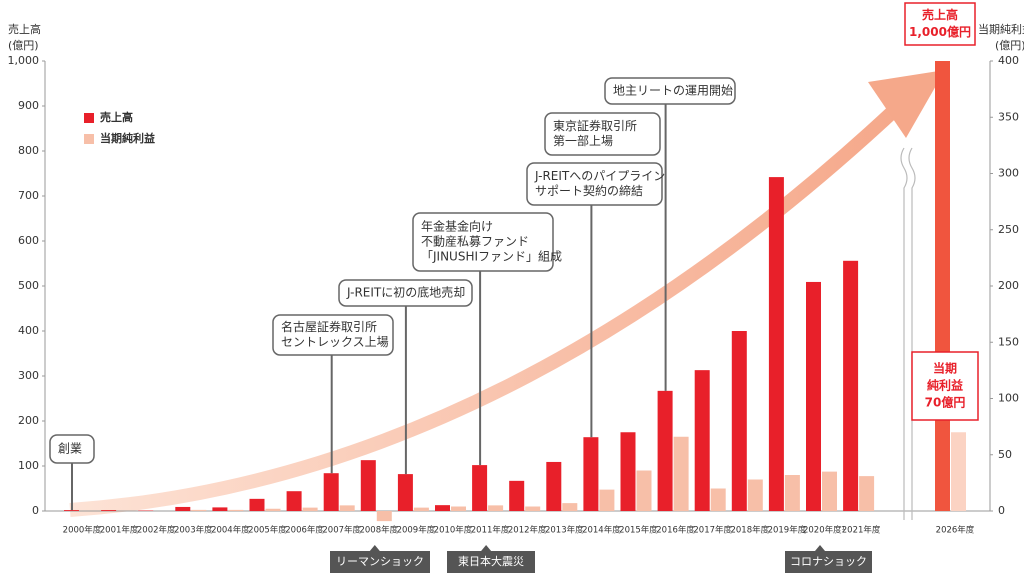  I want to click on event-label: 東日本大震災, so click(491, 561).